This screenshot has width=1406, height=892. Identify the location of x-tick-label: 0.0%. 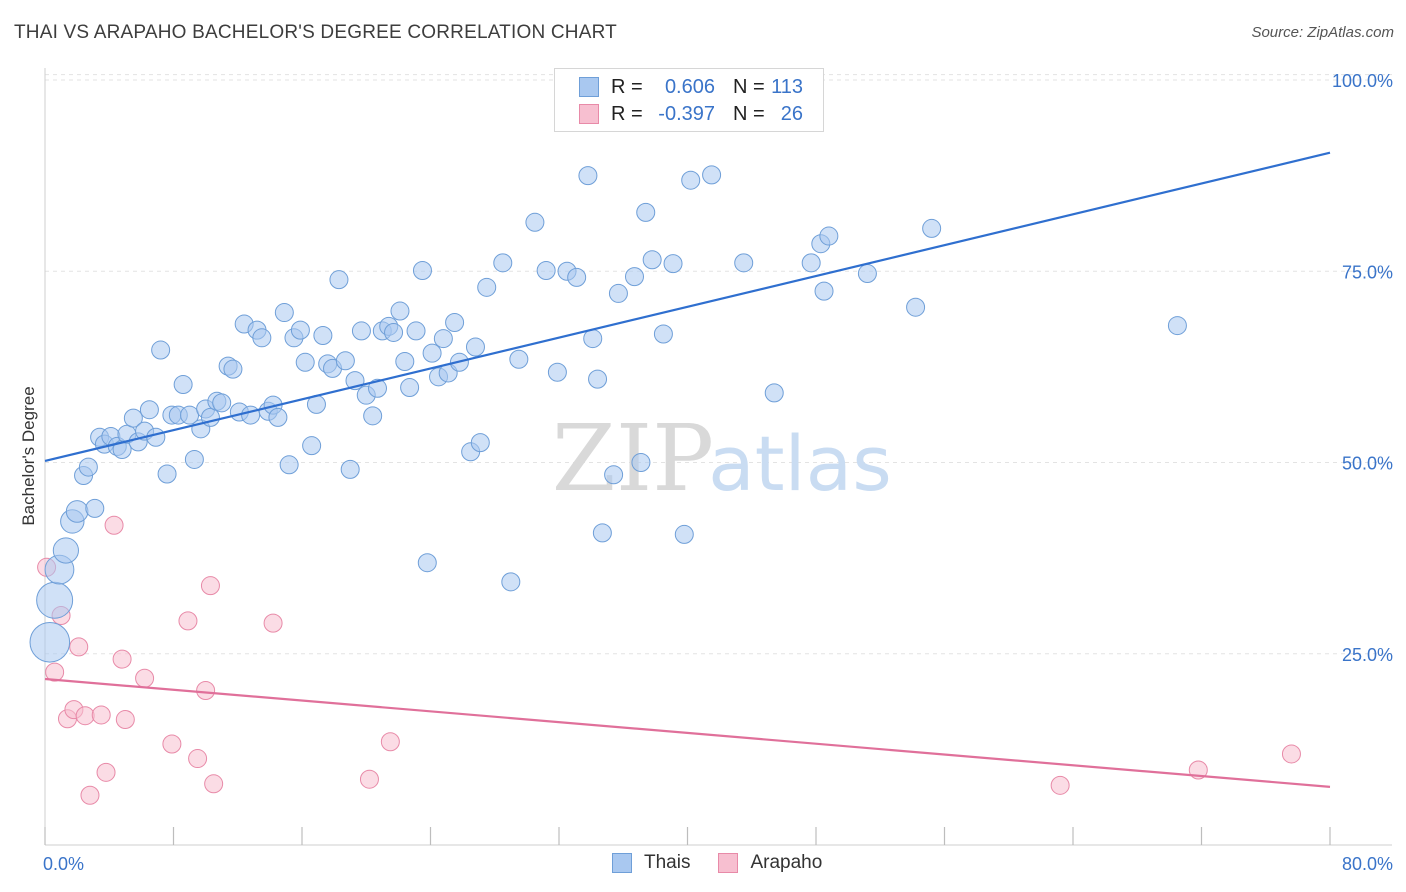
(63, 864).